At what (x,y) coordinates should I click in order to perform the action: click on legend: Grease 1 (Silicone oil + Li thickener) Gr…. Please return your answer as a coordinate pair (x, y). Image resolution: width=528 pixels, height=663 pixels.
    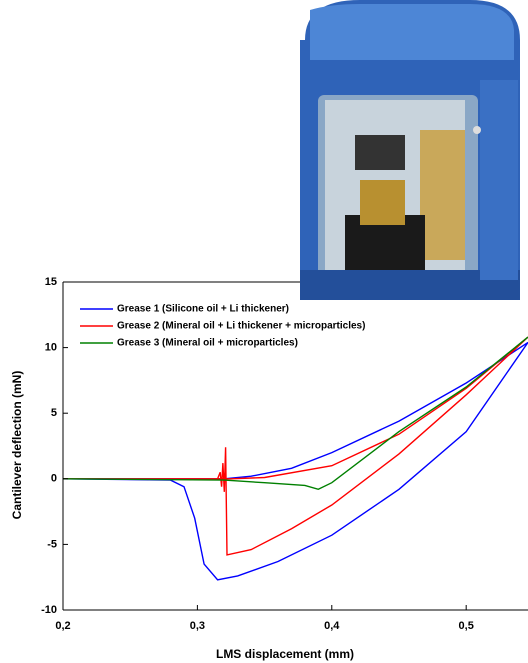
    Looking at the image, I should click on (222, 326).